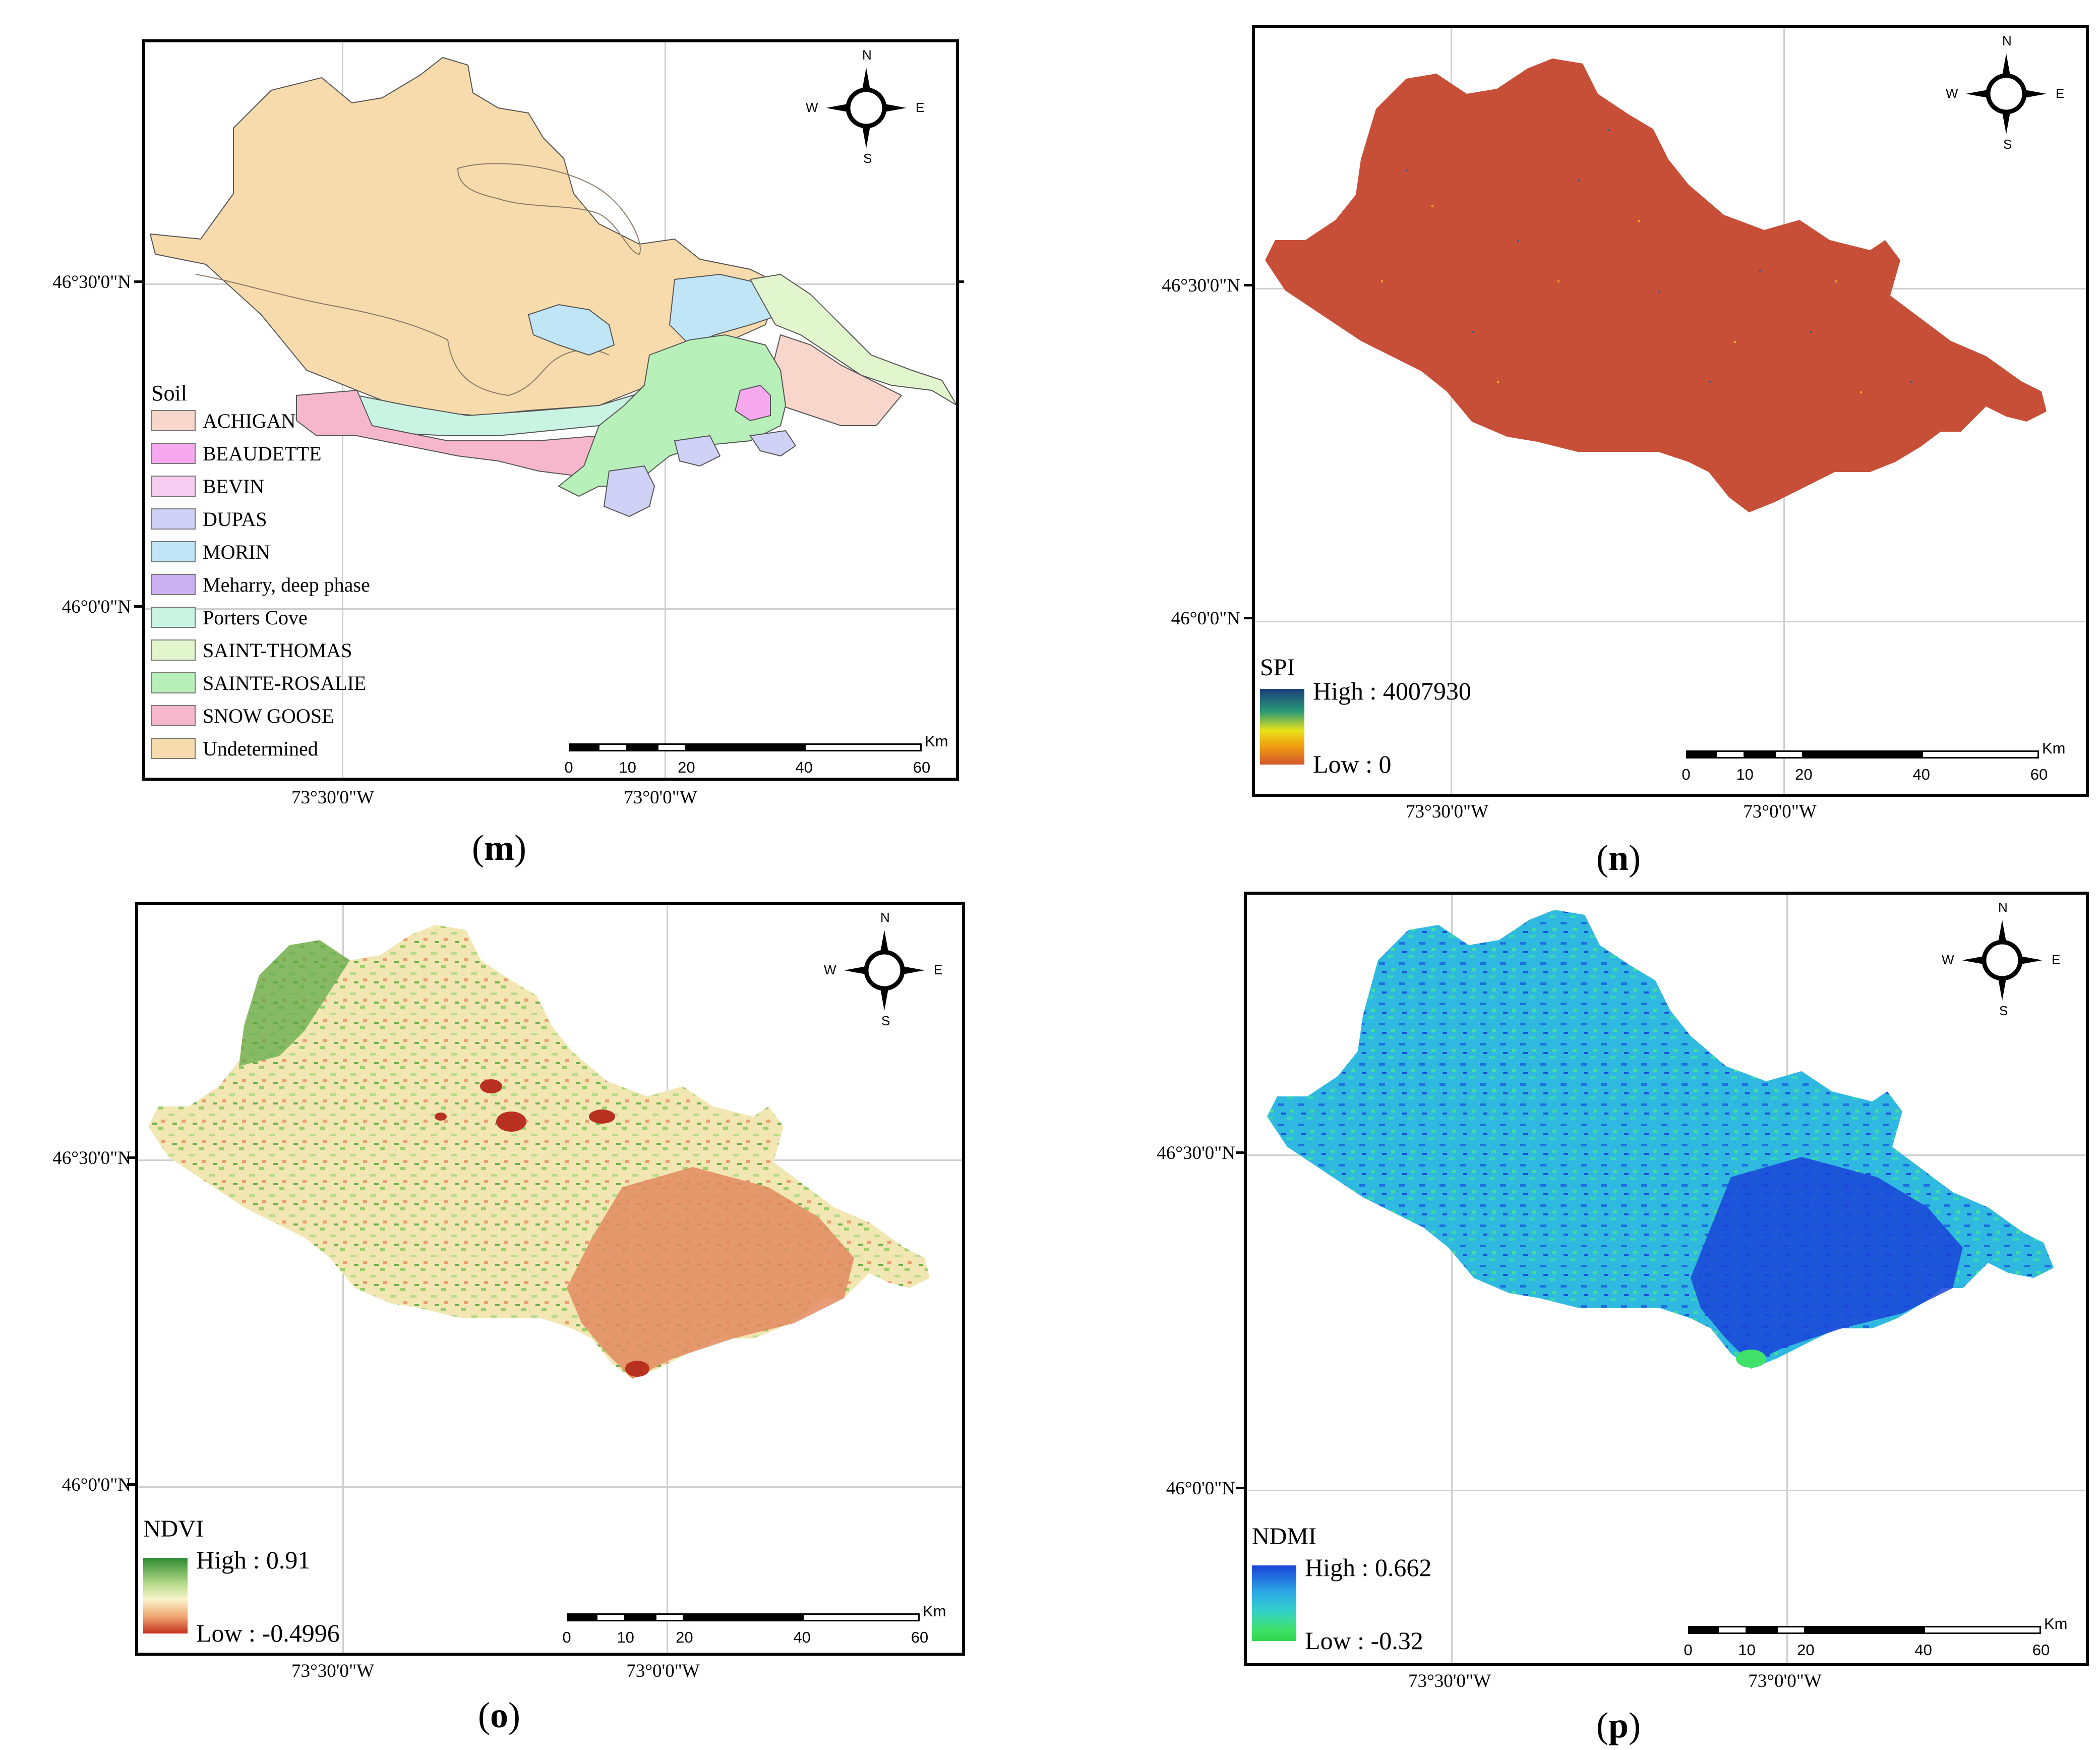 Image resolution: width=2100 pixels, height=1750 pixels. I want to click on ramp-low-label: Low : -0.32, so click(1364, 1640).